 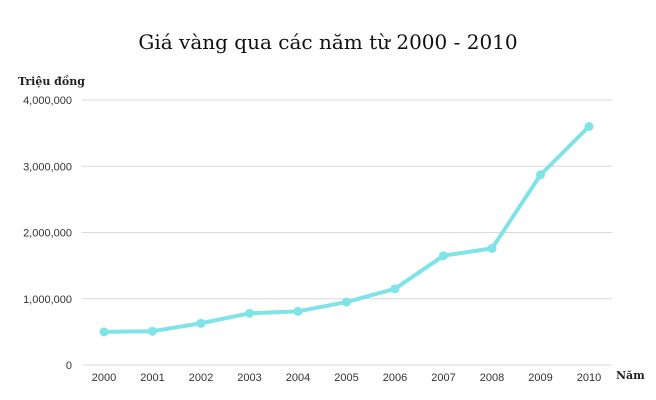 I want to click on x-tick-label: 2010, so click(x=589, y=378).